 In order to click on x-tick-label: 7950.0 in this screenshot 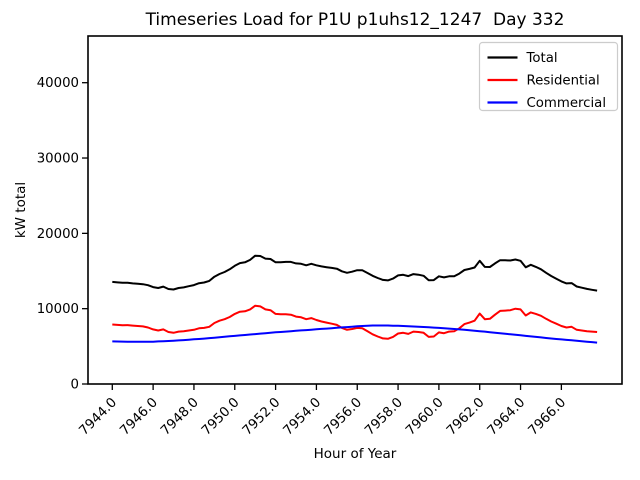, I will do `click(221, 417)`.